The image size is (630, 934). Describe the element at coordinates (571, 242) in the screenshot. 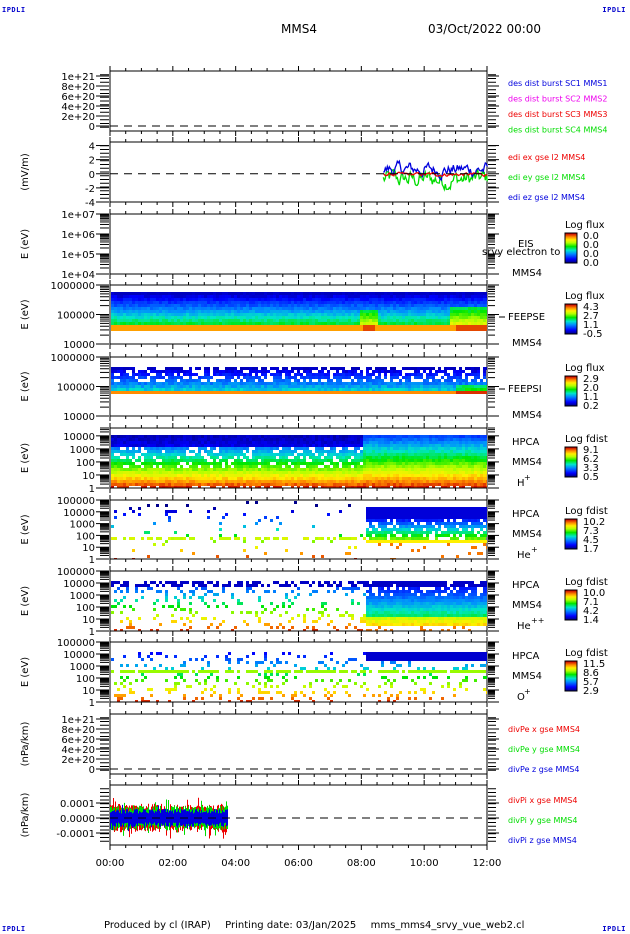

I see `colorbar-step` at that location.